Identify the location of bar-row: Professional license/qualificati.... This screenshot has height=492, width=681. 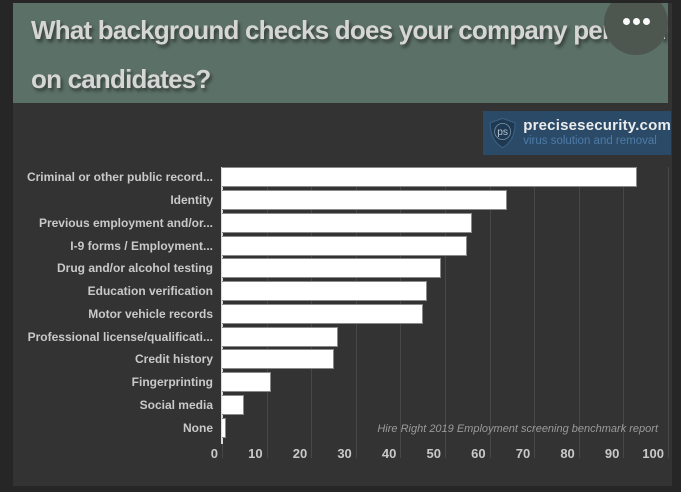
(340, 336).